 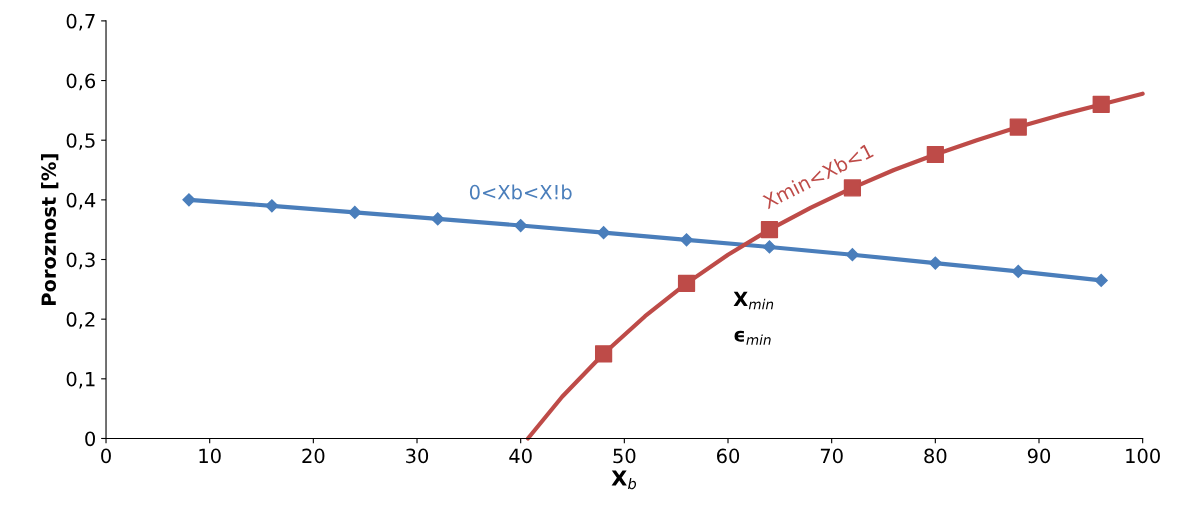 What do you see at coordinates (1039, 456) in the screenshot?
I see `x-tick-label: 90` at bounding box center [1039, 456].